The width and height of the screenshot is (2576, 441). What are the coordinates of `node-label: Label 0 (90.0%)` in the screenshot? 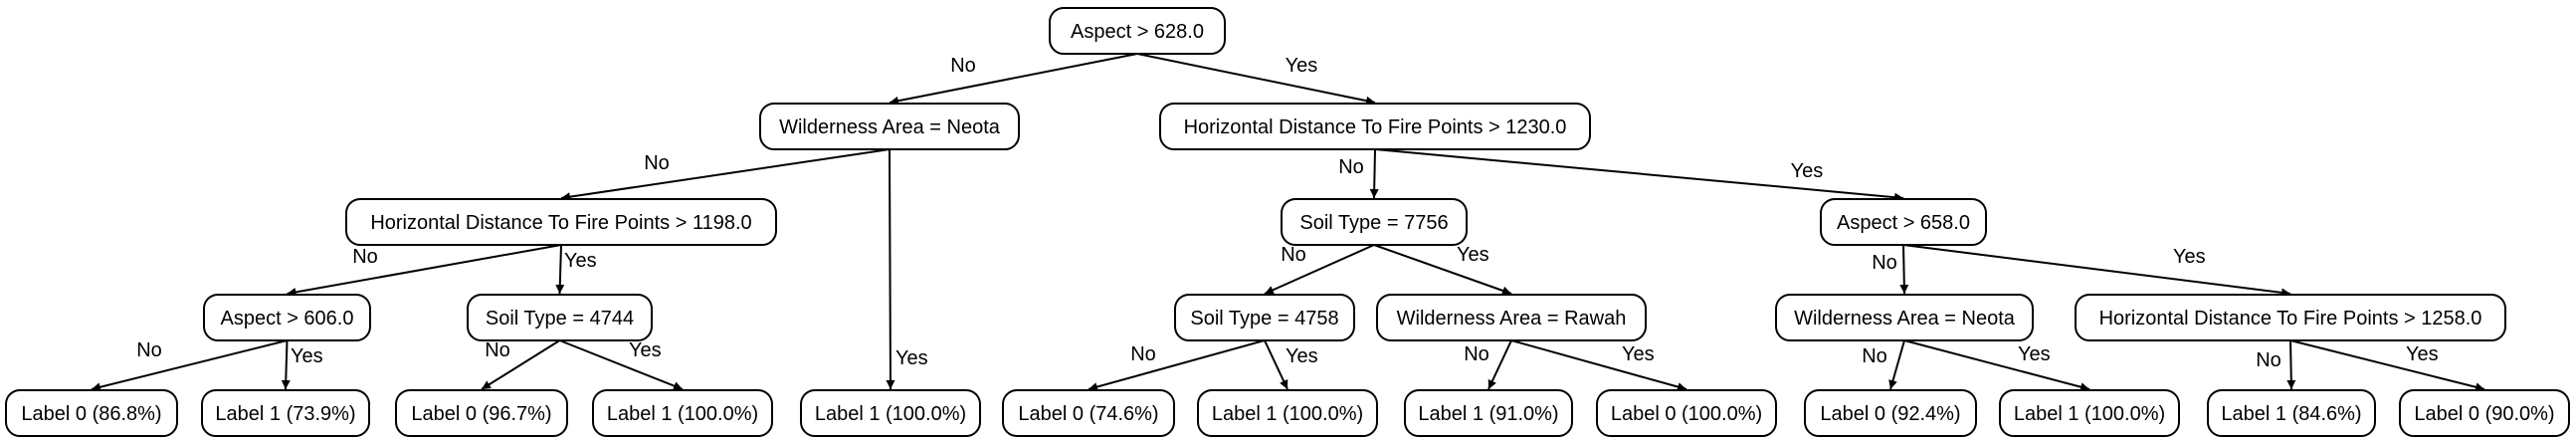 It's located at (2484, 414).